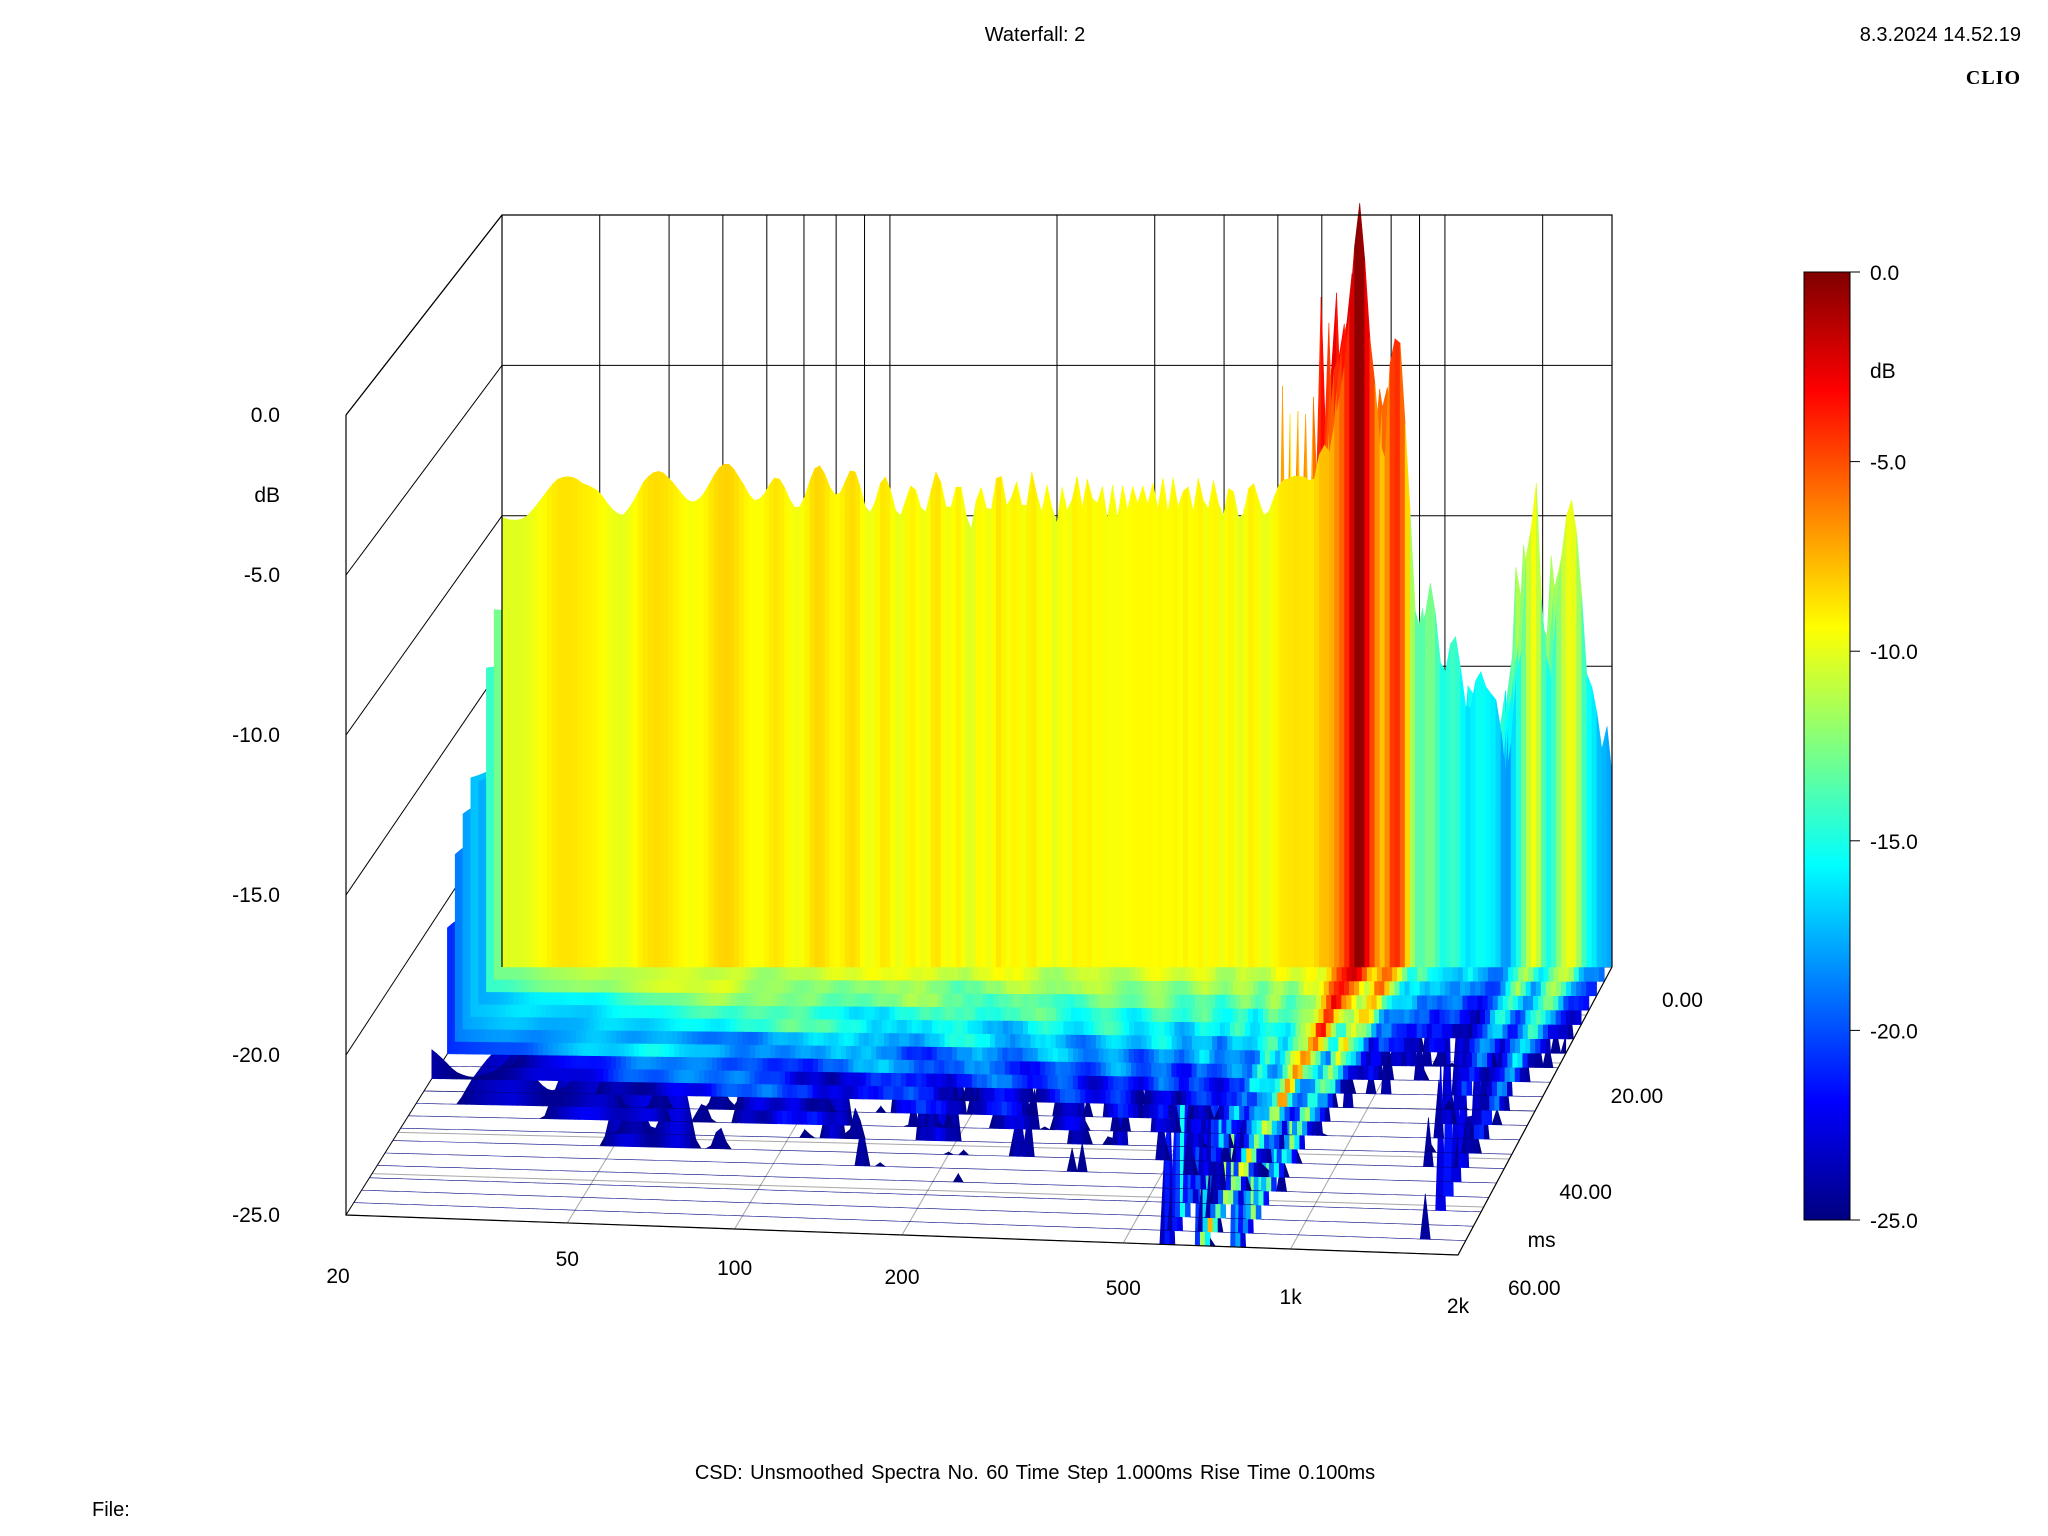 The image size is (2048, 1536). What do you see at coordinates (1883, 371) in the screenshot?
I see `colorbar-label: dB` at bounding box center [1883, 371].